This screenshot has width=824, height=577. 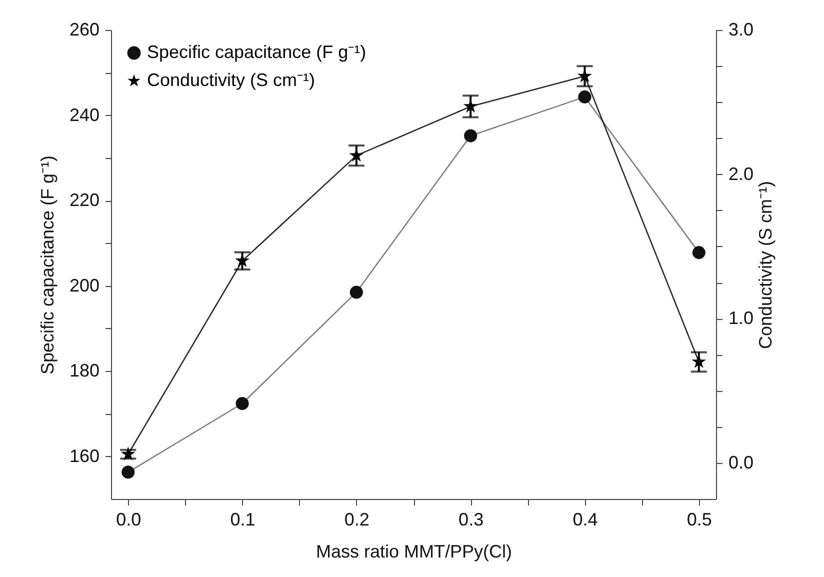 What do you see at coordinates (357, 520) in the screenshot?
I see `x-tick-label: 0.2` at bounding box center [357, 520].